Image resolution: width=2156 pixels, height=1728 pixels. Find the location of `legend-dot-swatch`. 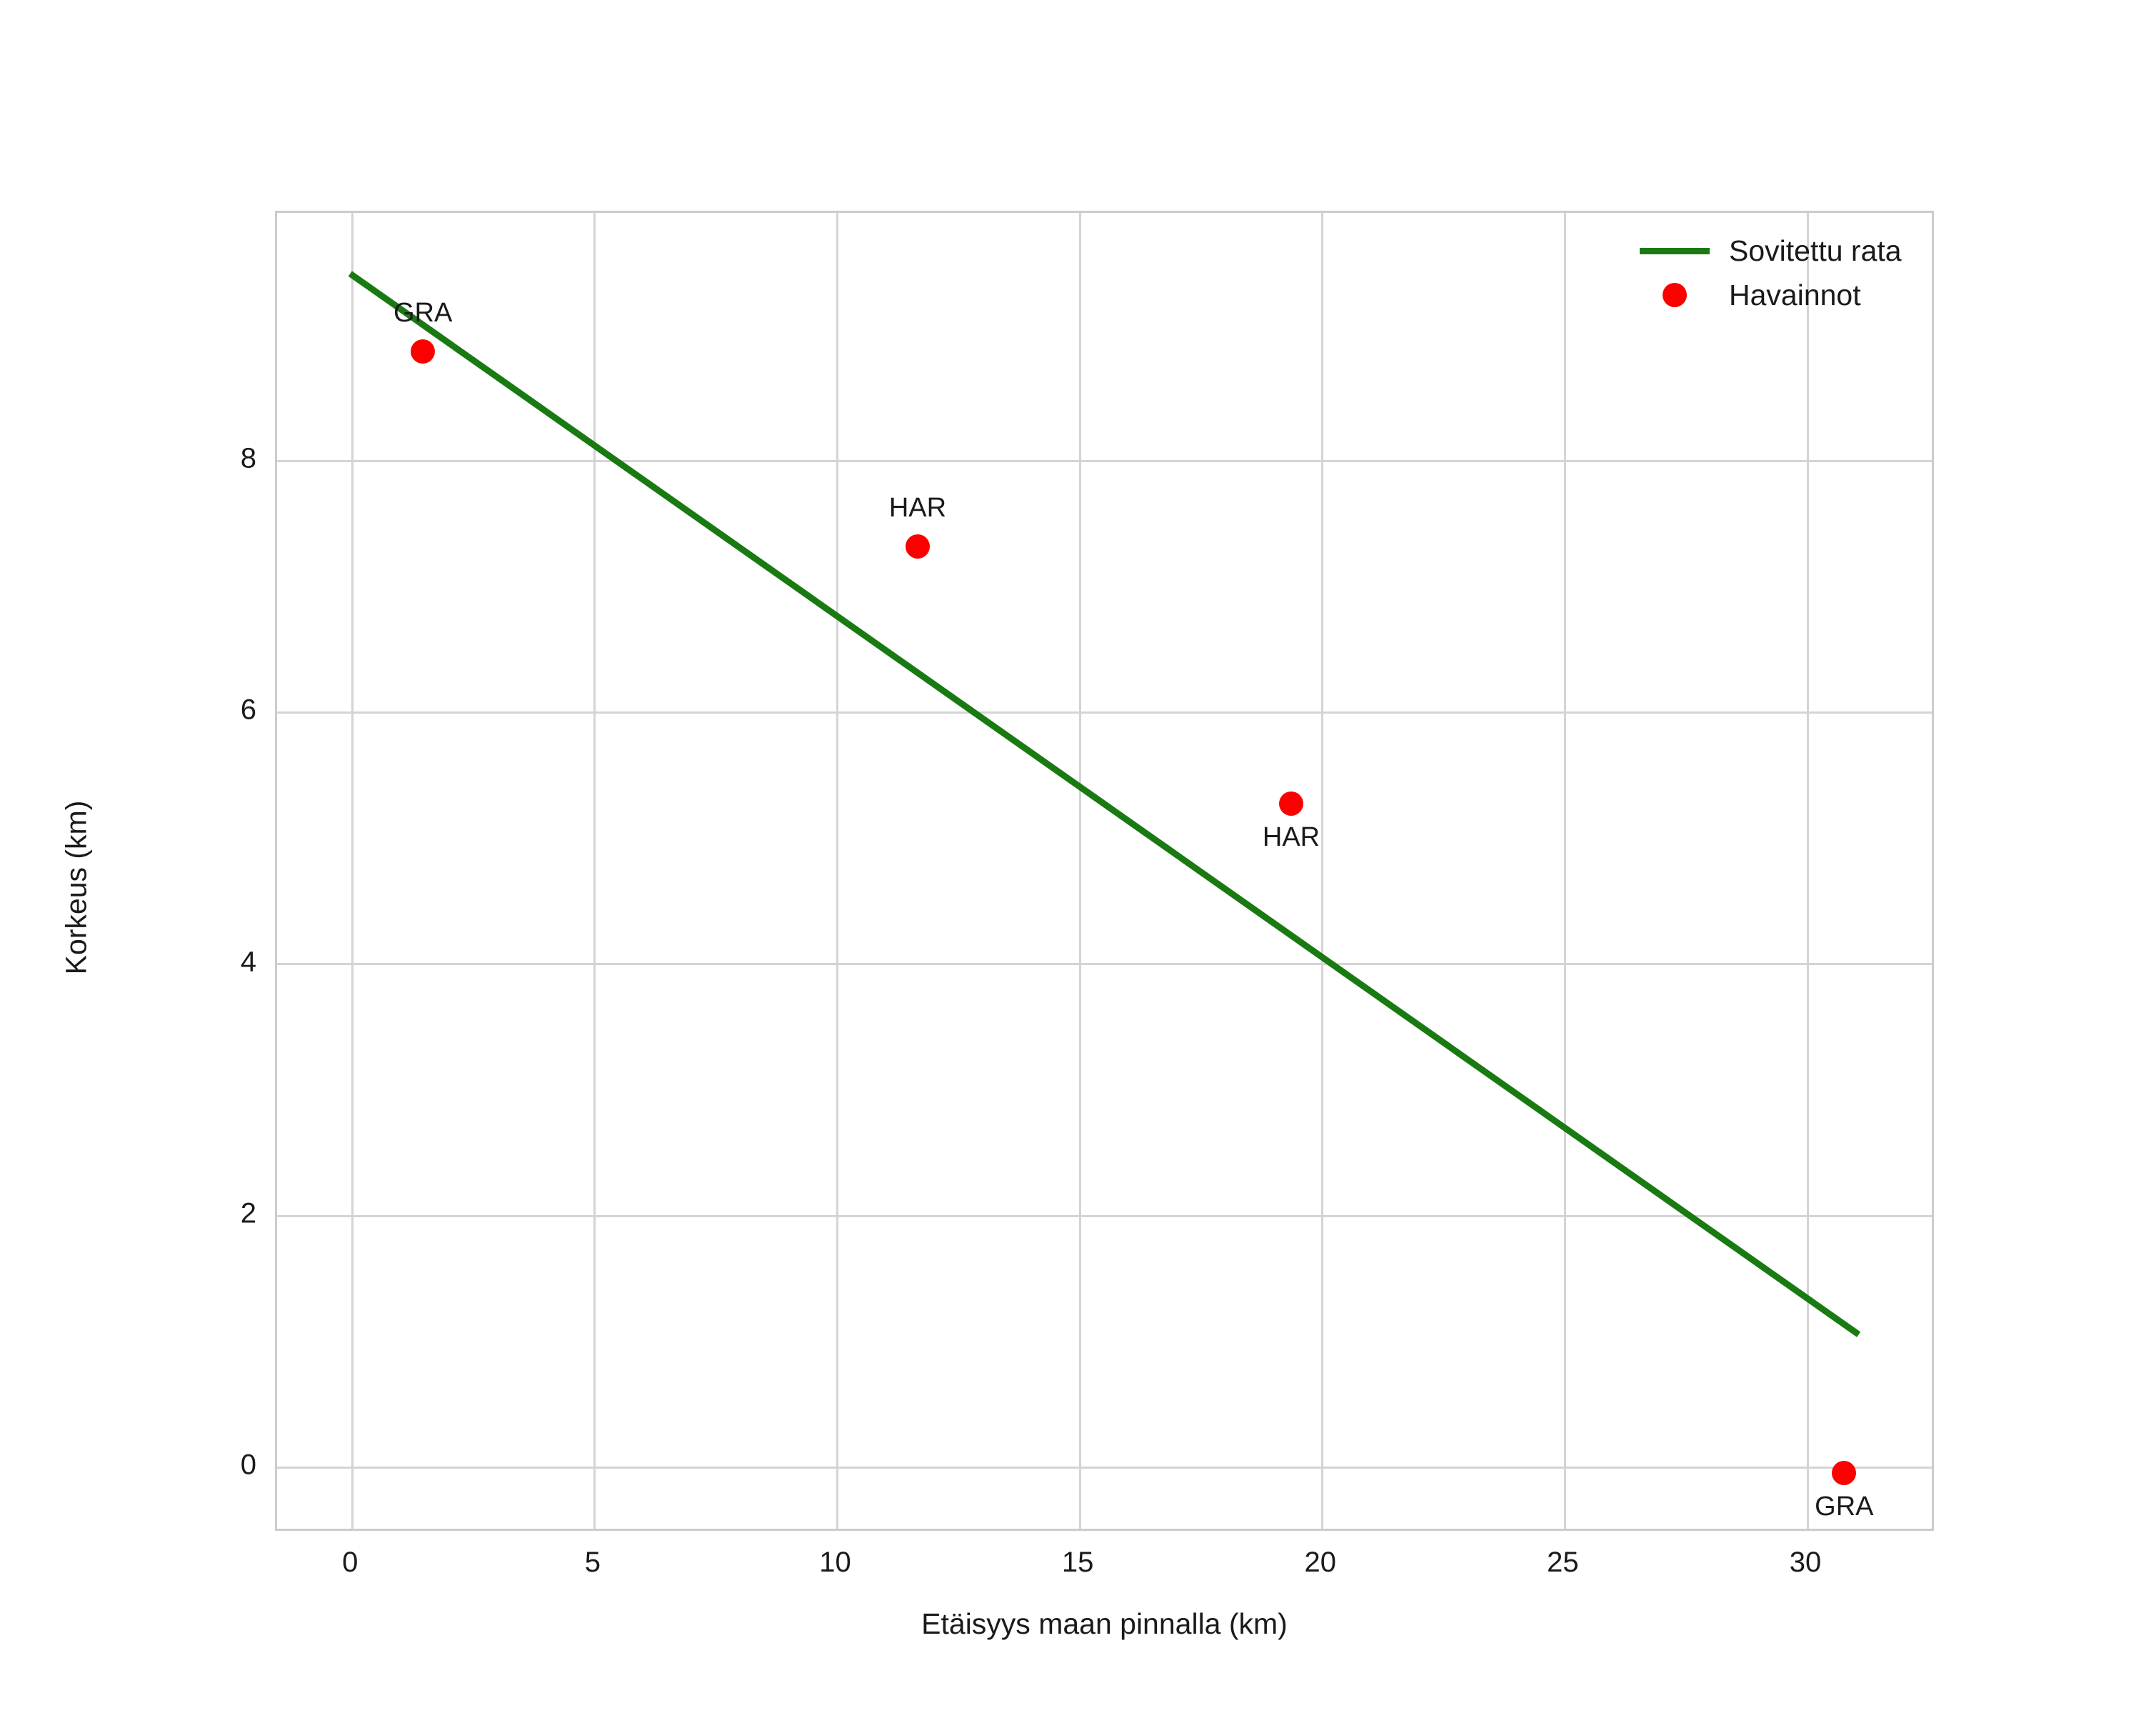

legend-dot-swatch is located at coordinates (1675, 295).